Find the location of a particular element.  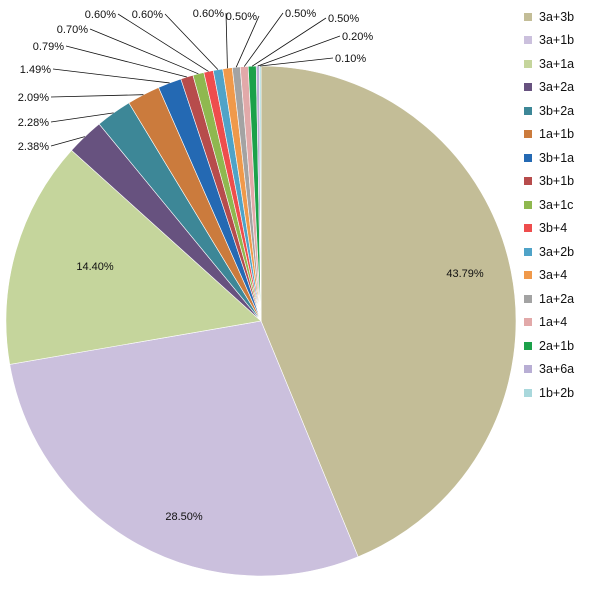

legend-item-3a+2a: 3a+2a is located at coordinates (561, 88).